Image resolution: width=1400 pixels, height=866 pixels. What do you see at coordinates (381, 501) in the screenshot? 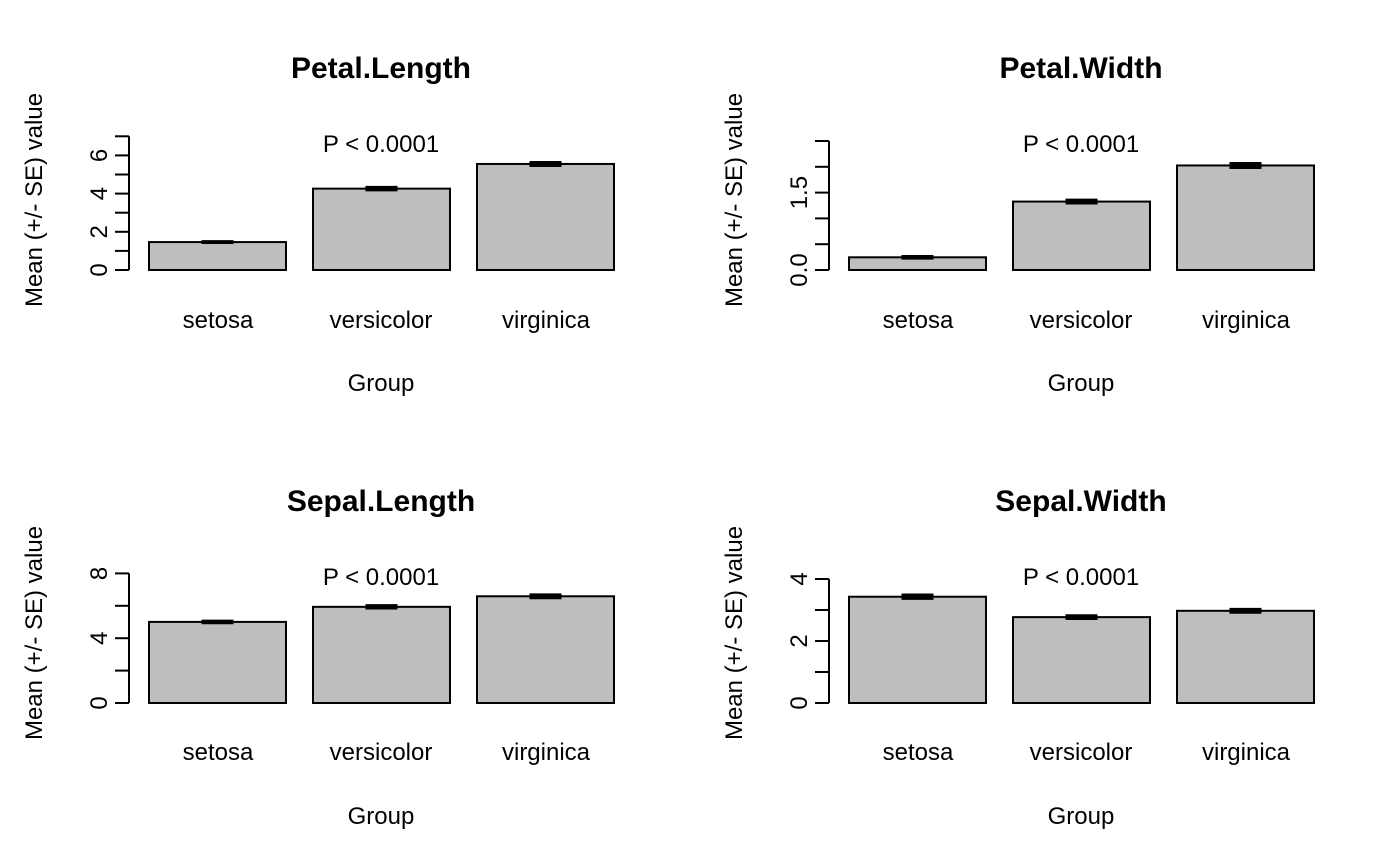
I see `chart-title: Sepal.Length` at bounding box center [381, 501].